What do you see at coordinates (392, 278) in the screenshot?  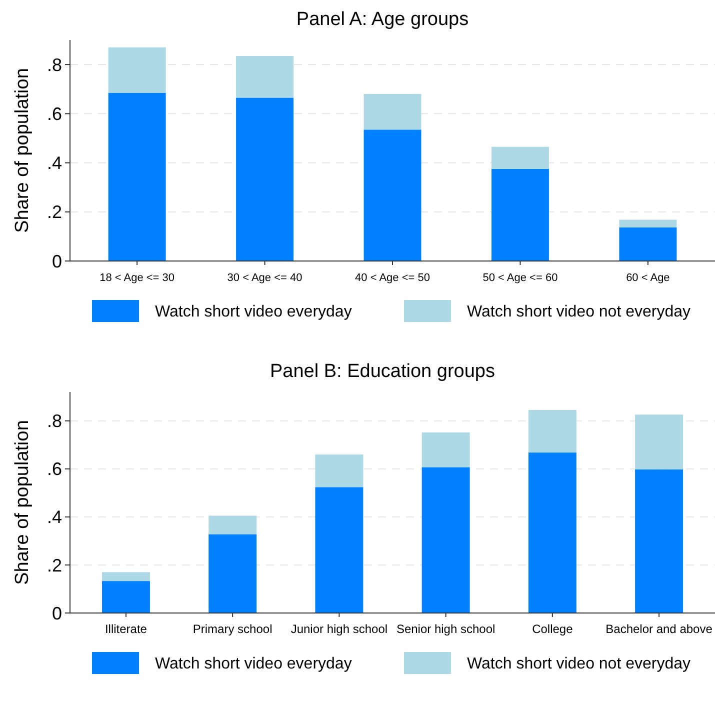 I see `x-tick-label: 40 < Age <= 50` at bounding box center [392, 278].